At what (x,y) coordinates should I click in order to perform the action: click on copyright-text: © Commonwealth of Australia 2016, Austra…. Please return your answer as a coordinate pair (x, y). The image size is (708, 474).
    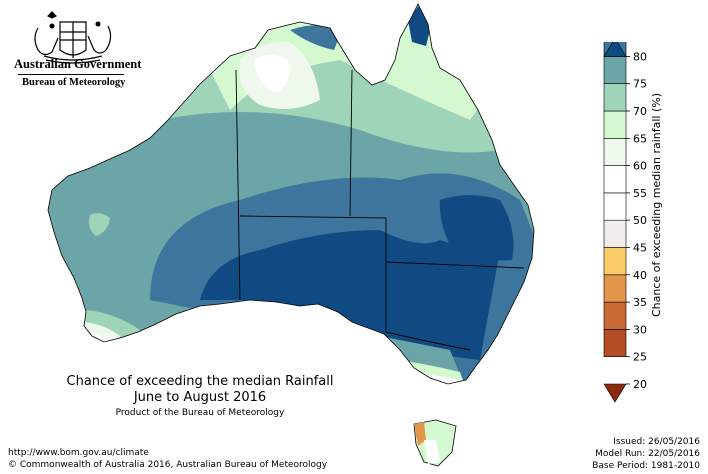
    Looking at the image, I should click on (168, 465).